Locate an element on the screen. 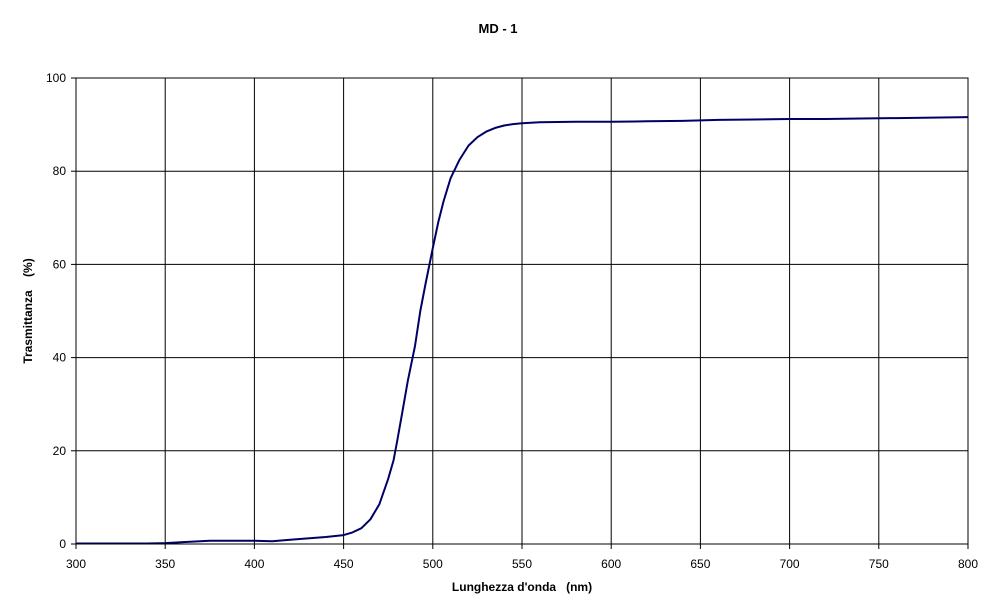 The width and height of the screenshot is (986, 615). y-tick-label: 80 is located at coordinates (60, 171).